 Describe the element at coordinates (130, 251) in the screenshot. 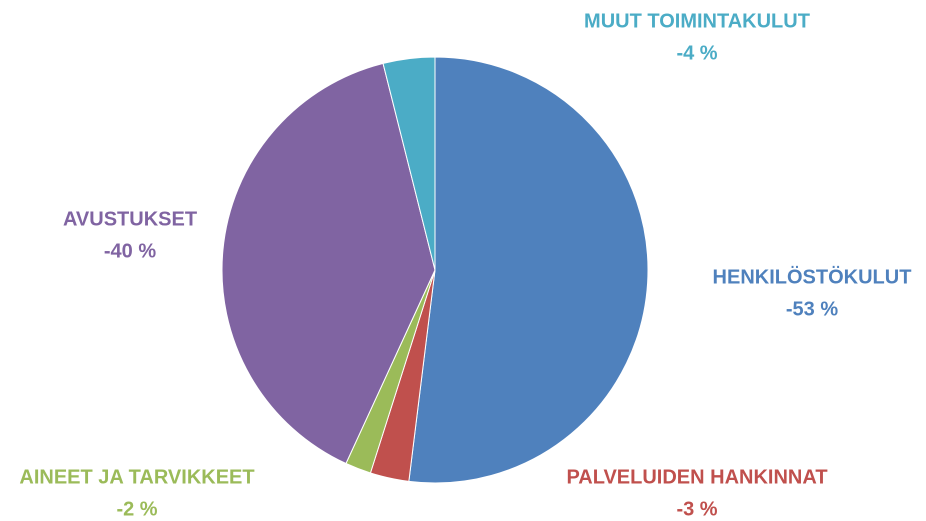

I see `slice-value-label: -40 %` at that location.